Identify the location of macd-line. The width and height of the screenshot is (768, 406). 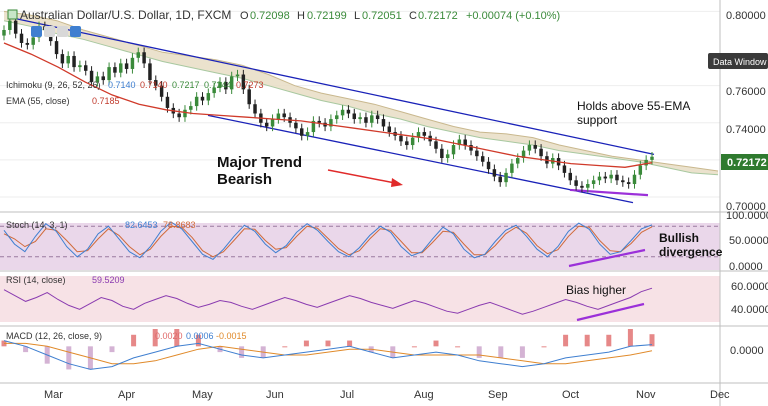
(328, 355).